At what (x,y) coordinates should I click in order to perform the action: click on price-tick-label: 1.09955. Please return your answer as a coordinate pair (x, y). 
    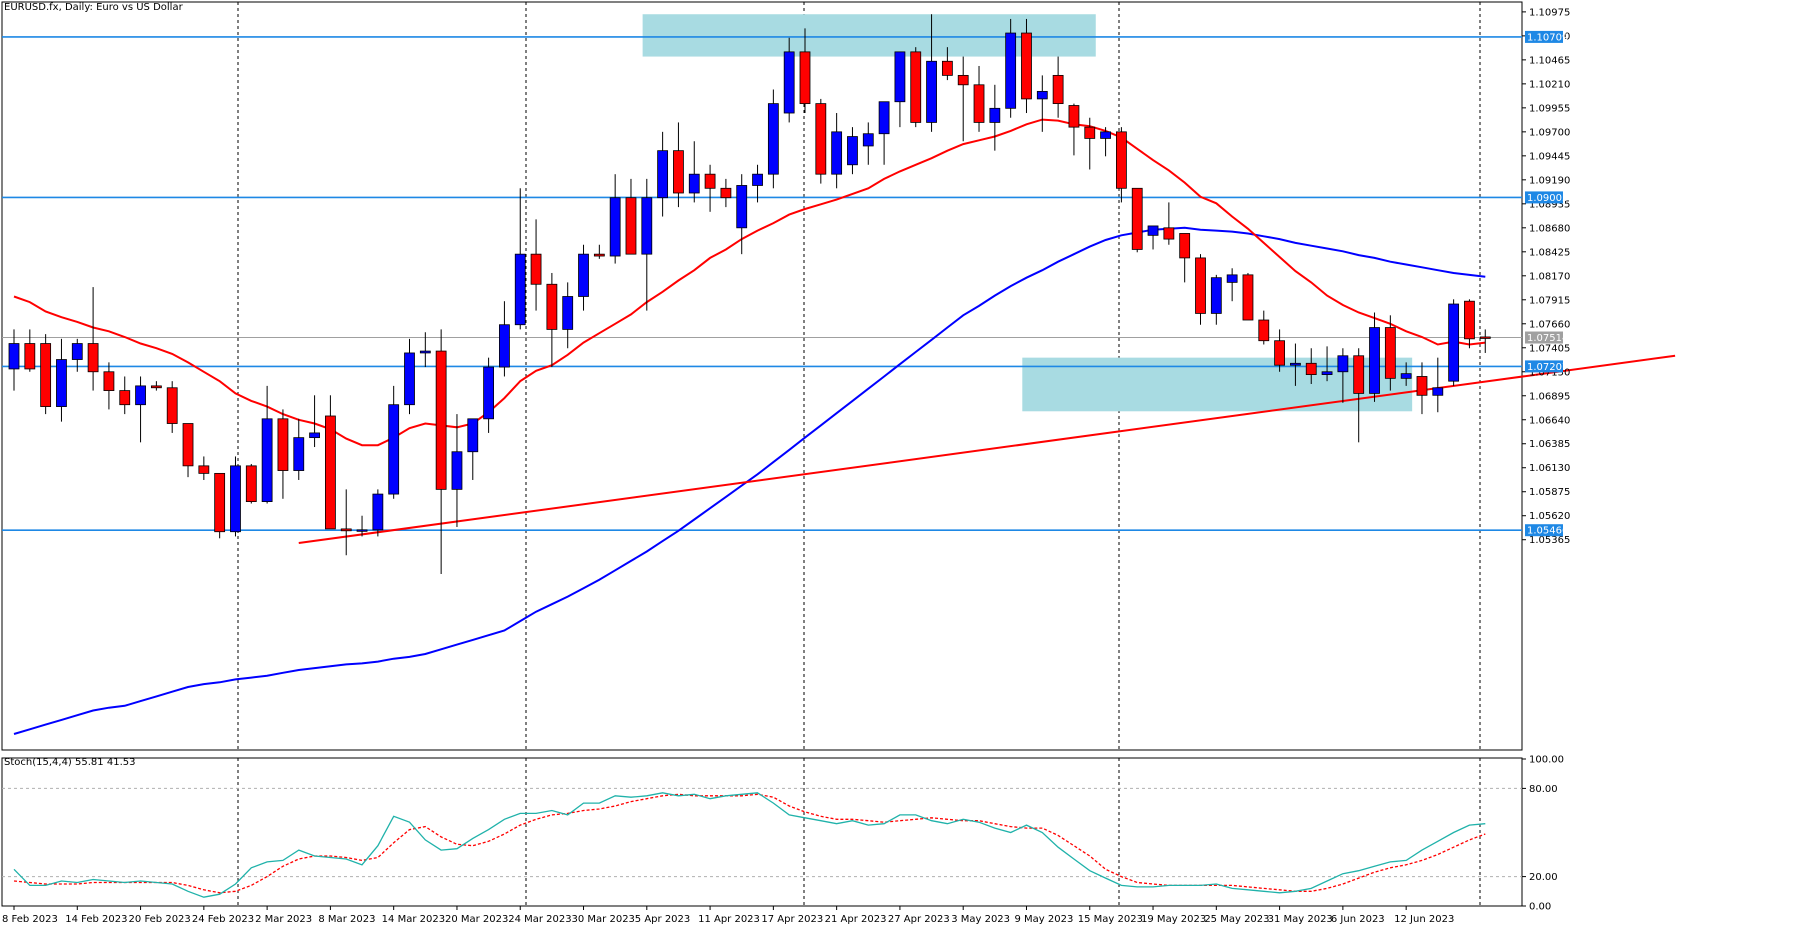
    Looking at the image, I should click on (1549, 108).